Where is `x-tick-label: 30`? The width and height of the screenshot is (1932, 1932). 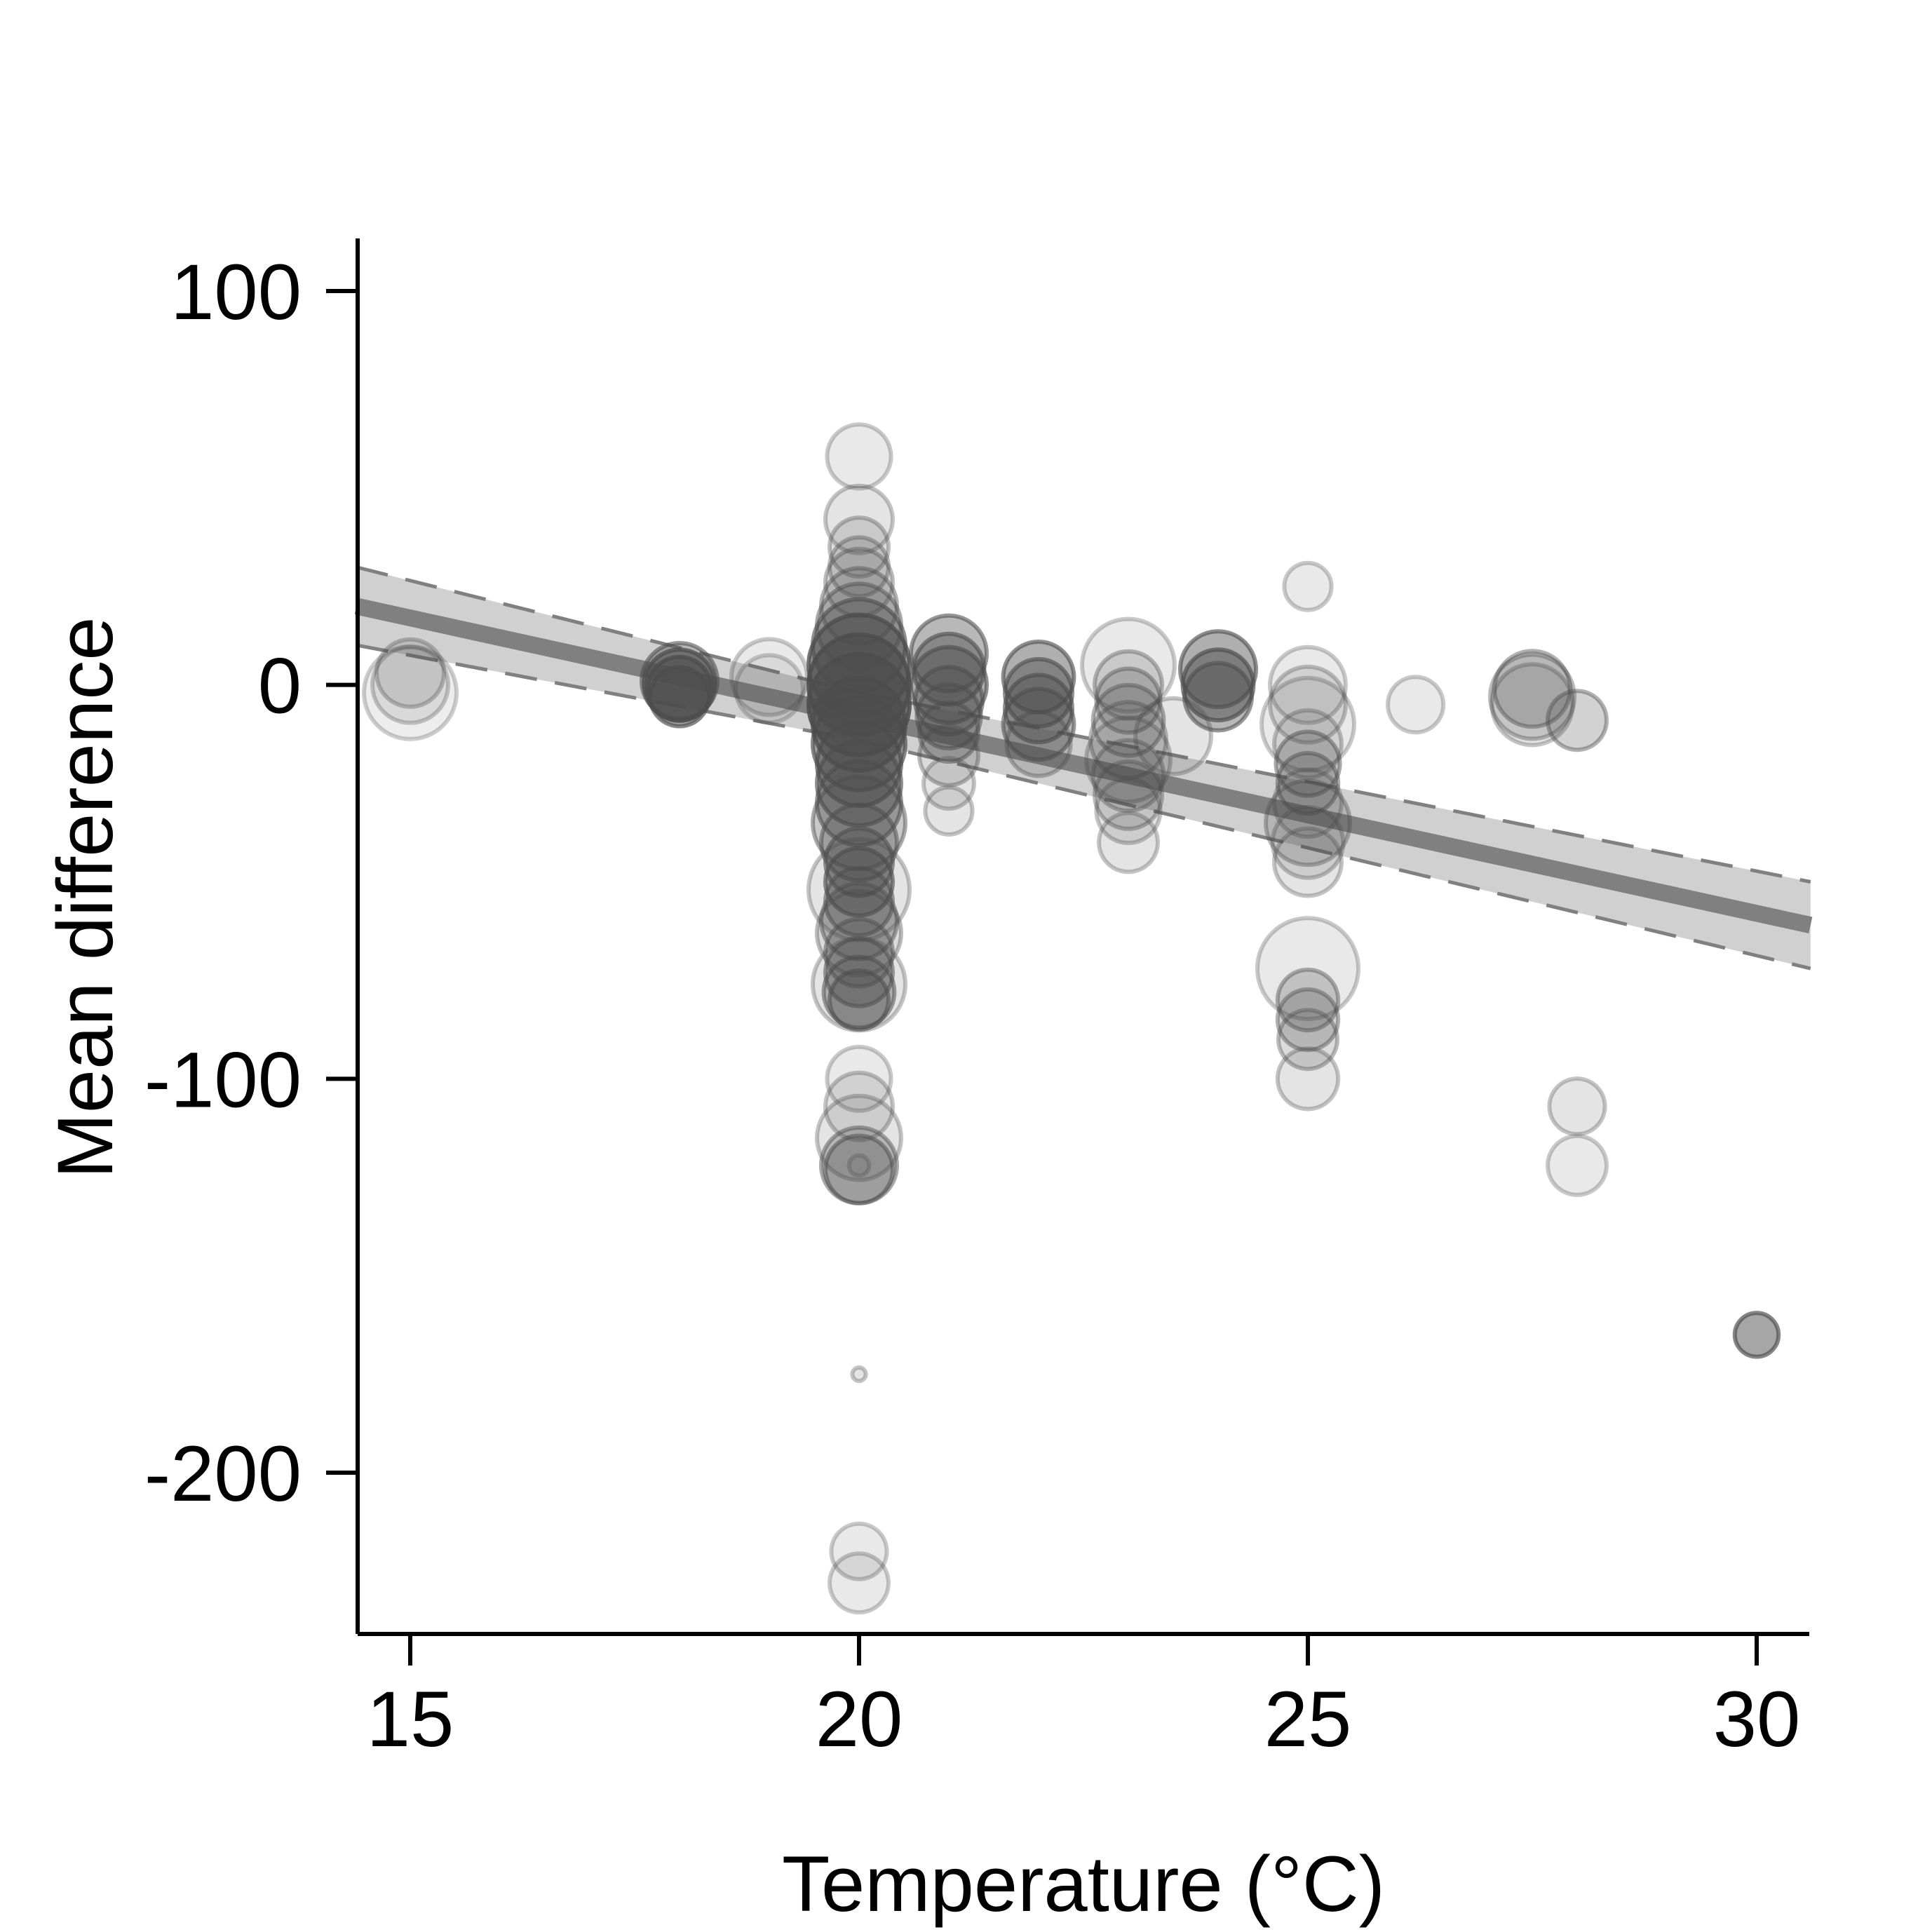
x-tick-label: 30 is located at coordinates (1757, 1719).